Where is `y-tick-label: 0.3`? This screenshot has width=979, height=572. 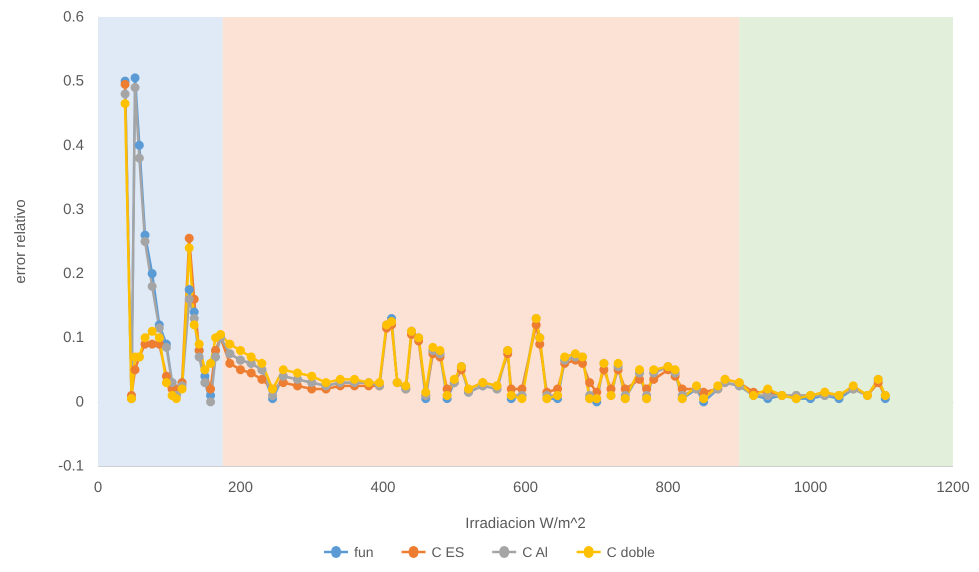
y-tick-label: 0.3 is located at coordinates (73, 209).